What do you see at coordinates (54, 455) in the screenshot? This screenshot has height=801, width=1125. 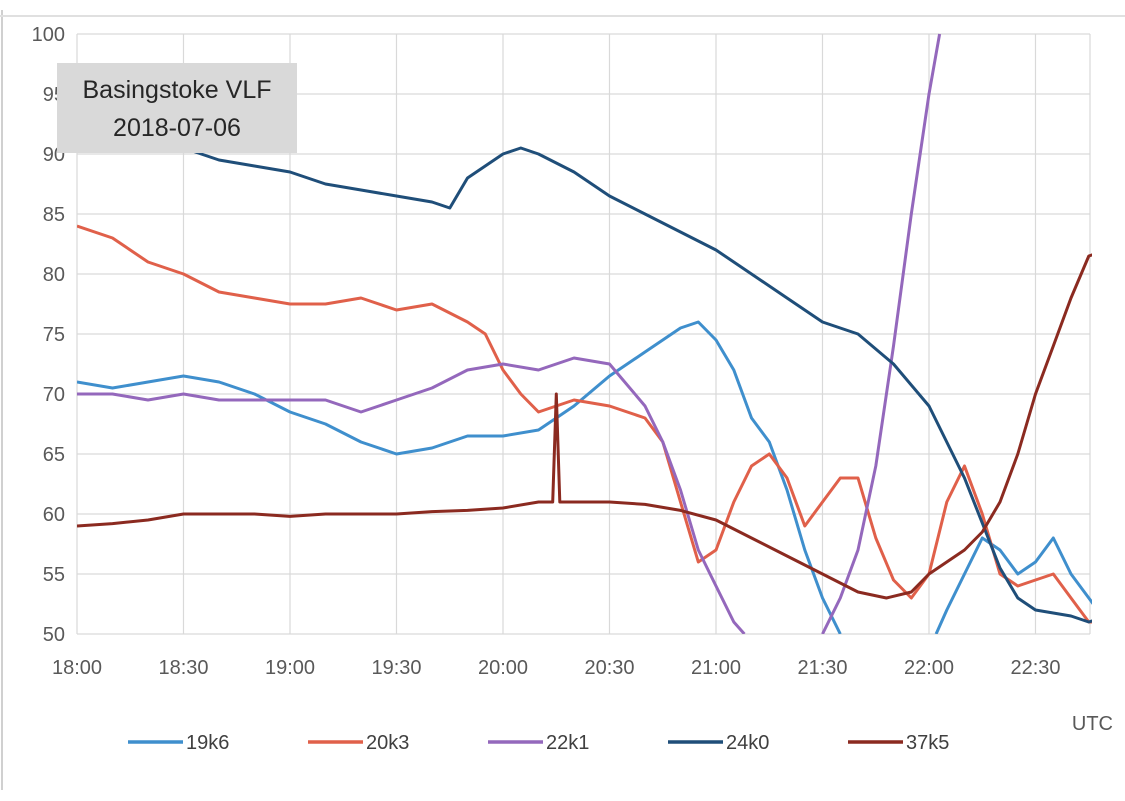 I see `y-tick-label: 65` at bounding box center [54, 455].